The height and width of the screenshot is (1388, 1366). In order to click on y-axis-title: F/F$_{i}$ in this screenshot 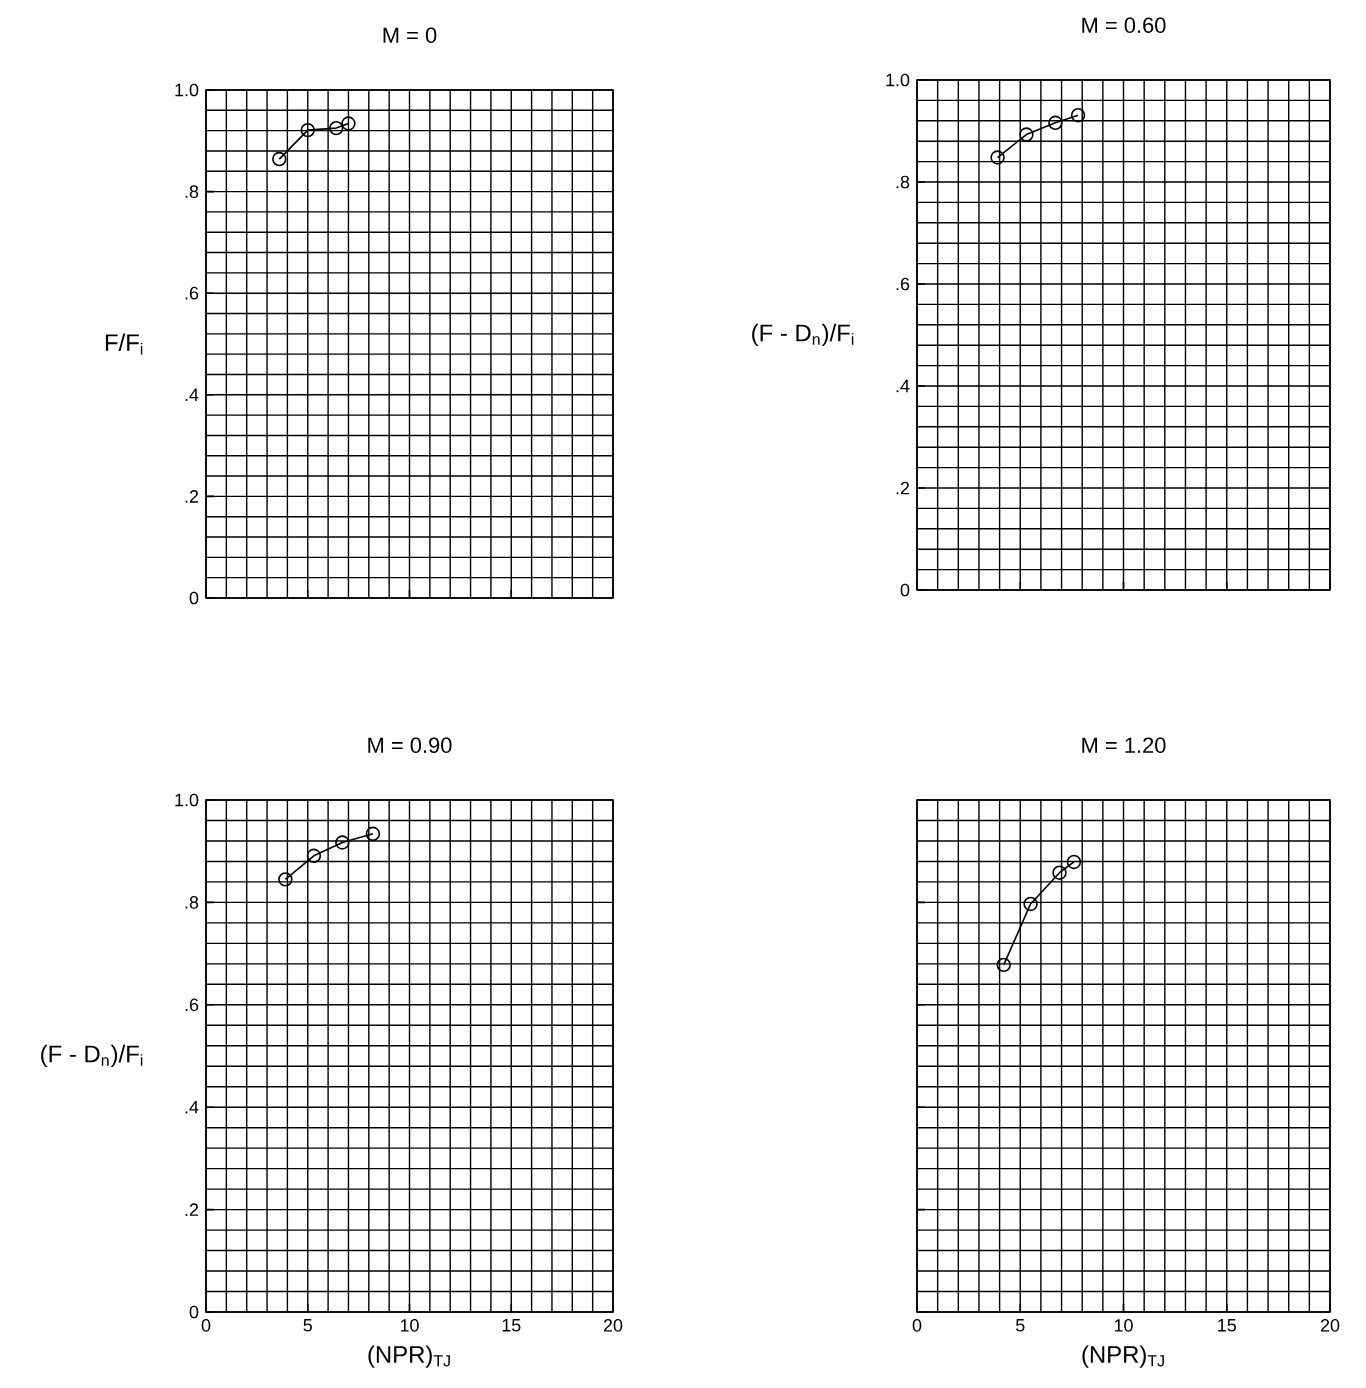, I will do `click(124, 344)`.